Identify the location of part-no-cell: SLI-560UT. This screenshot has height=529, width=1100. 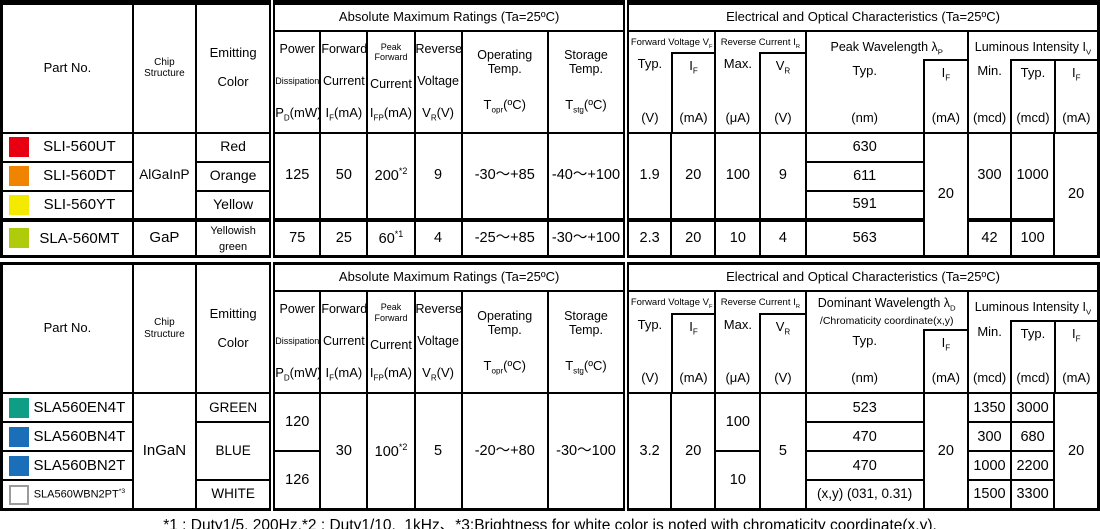
(67, 147).